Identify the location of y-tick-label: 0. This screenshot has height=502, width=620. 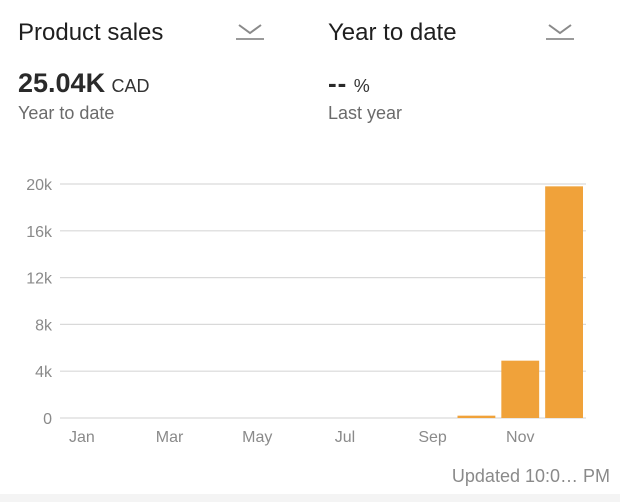
(47, 419).